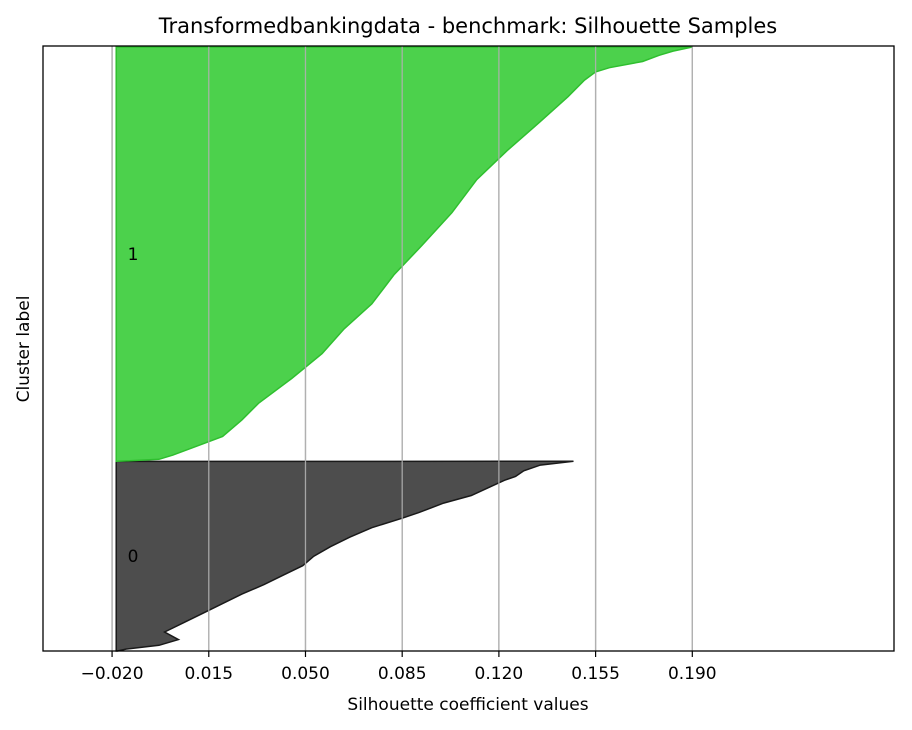  What do you see at coordinates (112, 674) in the screenshot?
I see `x-tick-label-0: −0.020` at bounding box center [112, 674].